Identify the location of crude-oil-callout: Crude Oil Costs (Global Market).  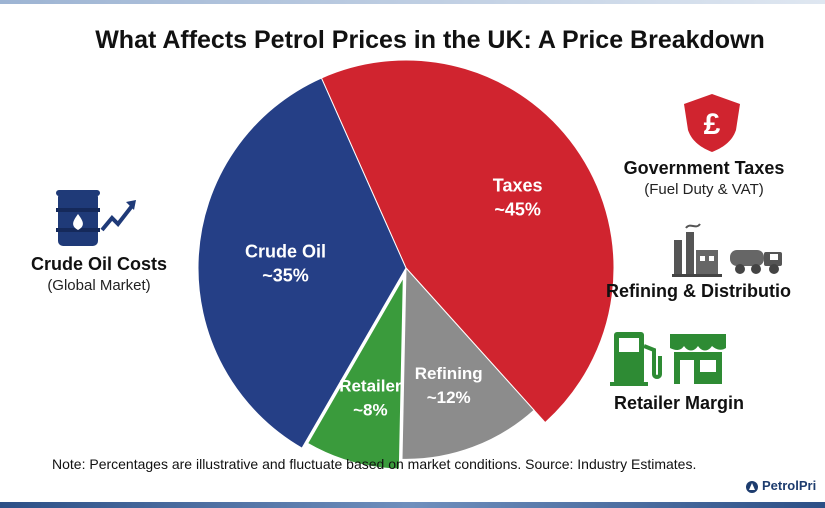
(99, 274).